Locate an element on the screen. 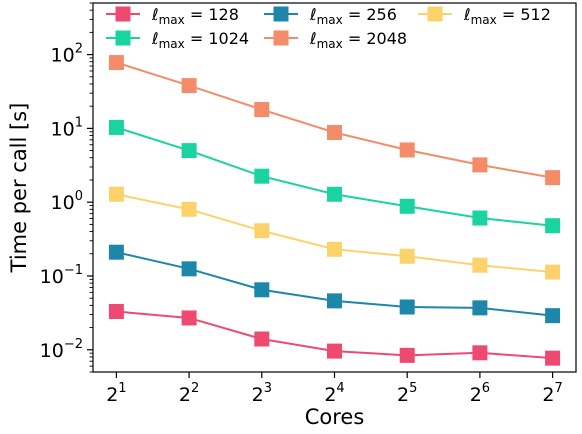 Image resolution: width=582 pixels, height=434 pixels. y-axis-label: Time per call [s] is located at coordinates (19, 188).